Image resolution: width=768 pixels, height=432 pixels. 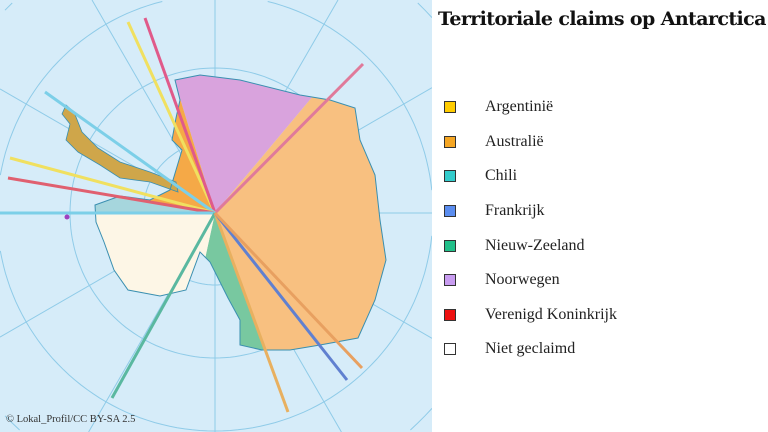 What do you see at coordinates (71, 419) in the screenshot?
I see `credit: © Lokal_Profil/CC BY-SA 2.5` at bounding box center [71, 419].